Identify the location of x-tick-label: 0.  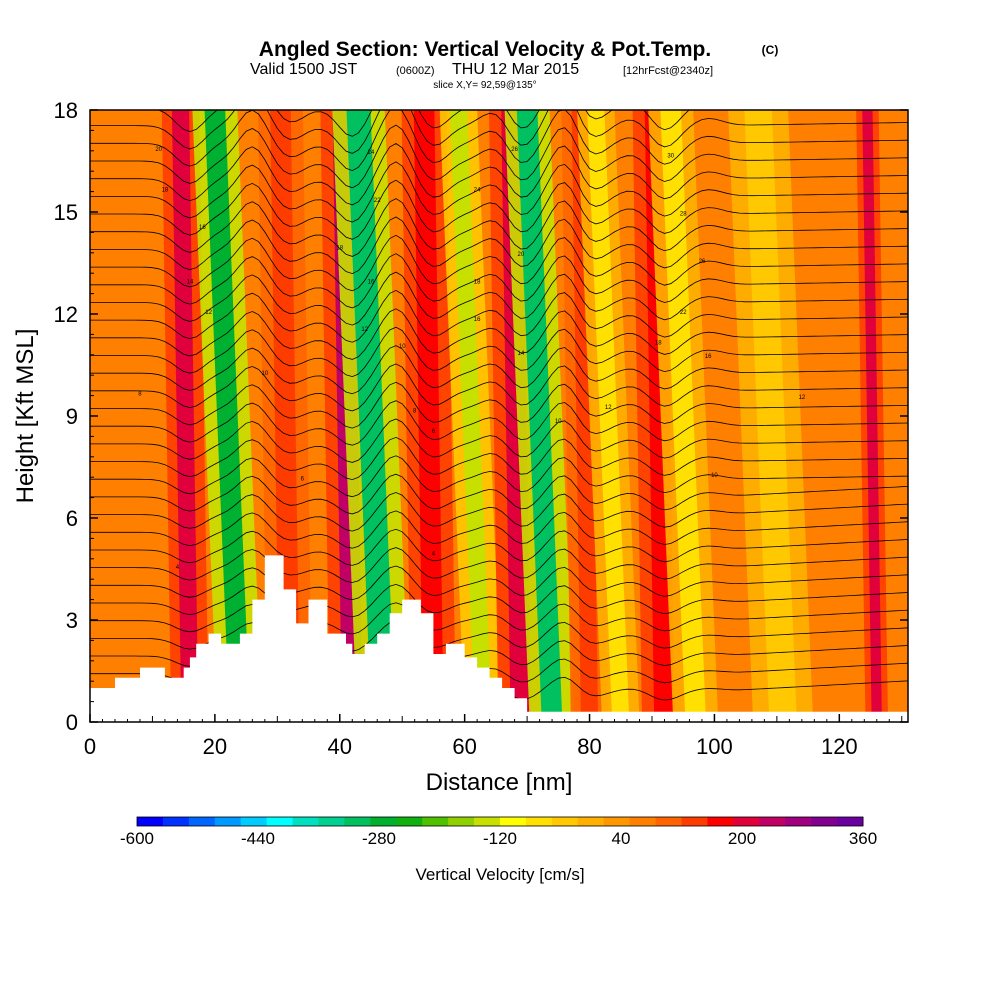
(90, 746).